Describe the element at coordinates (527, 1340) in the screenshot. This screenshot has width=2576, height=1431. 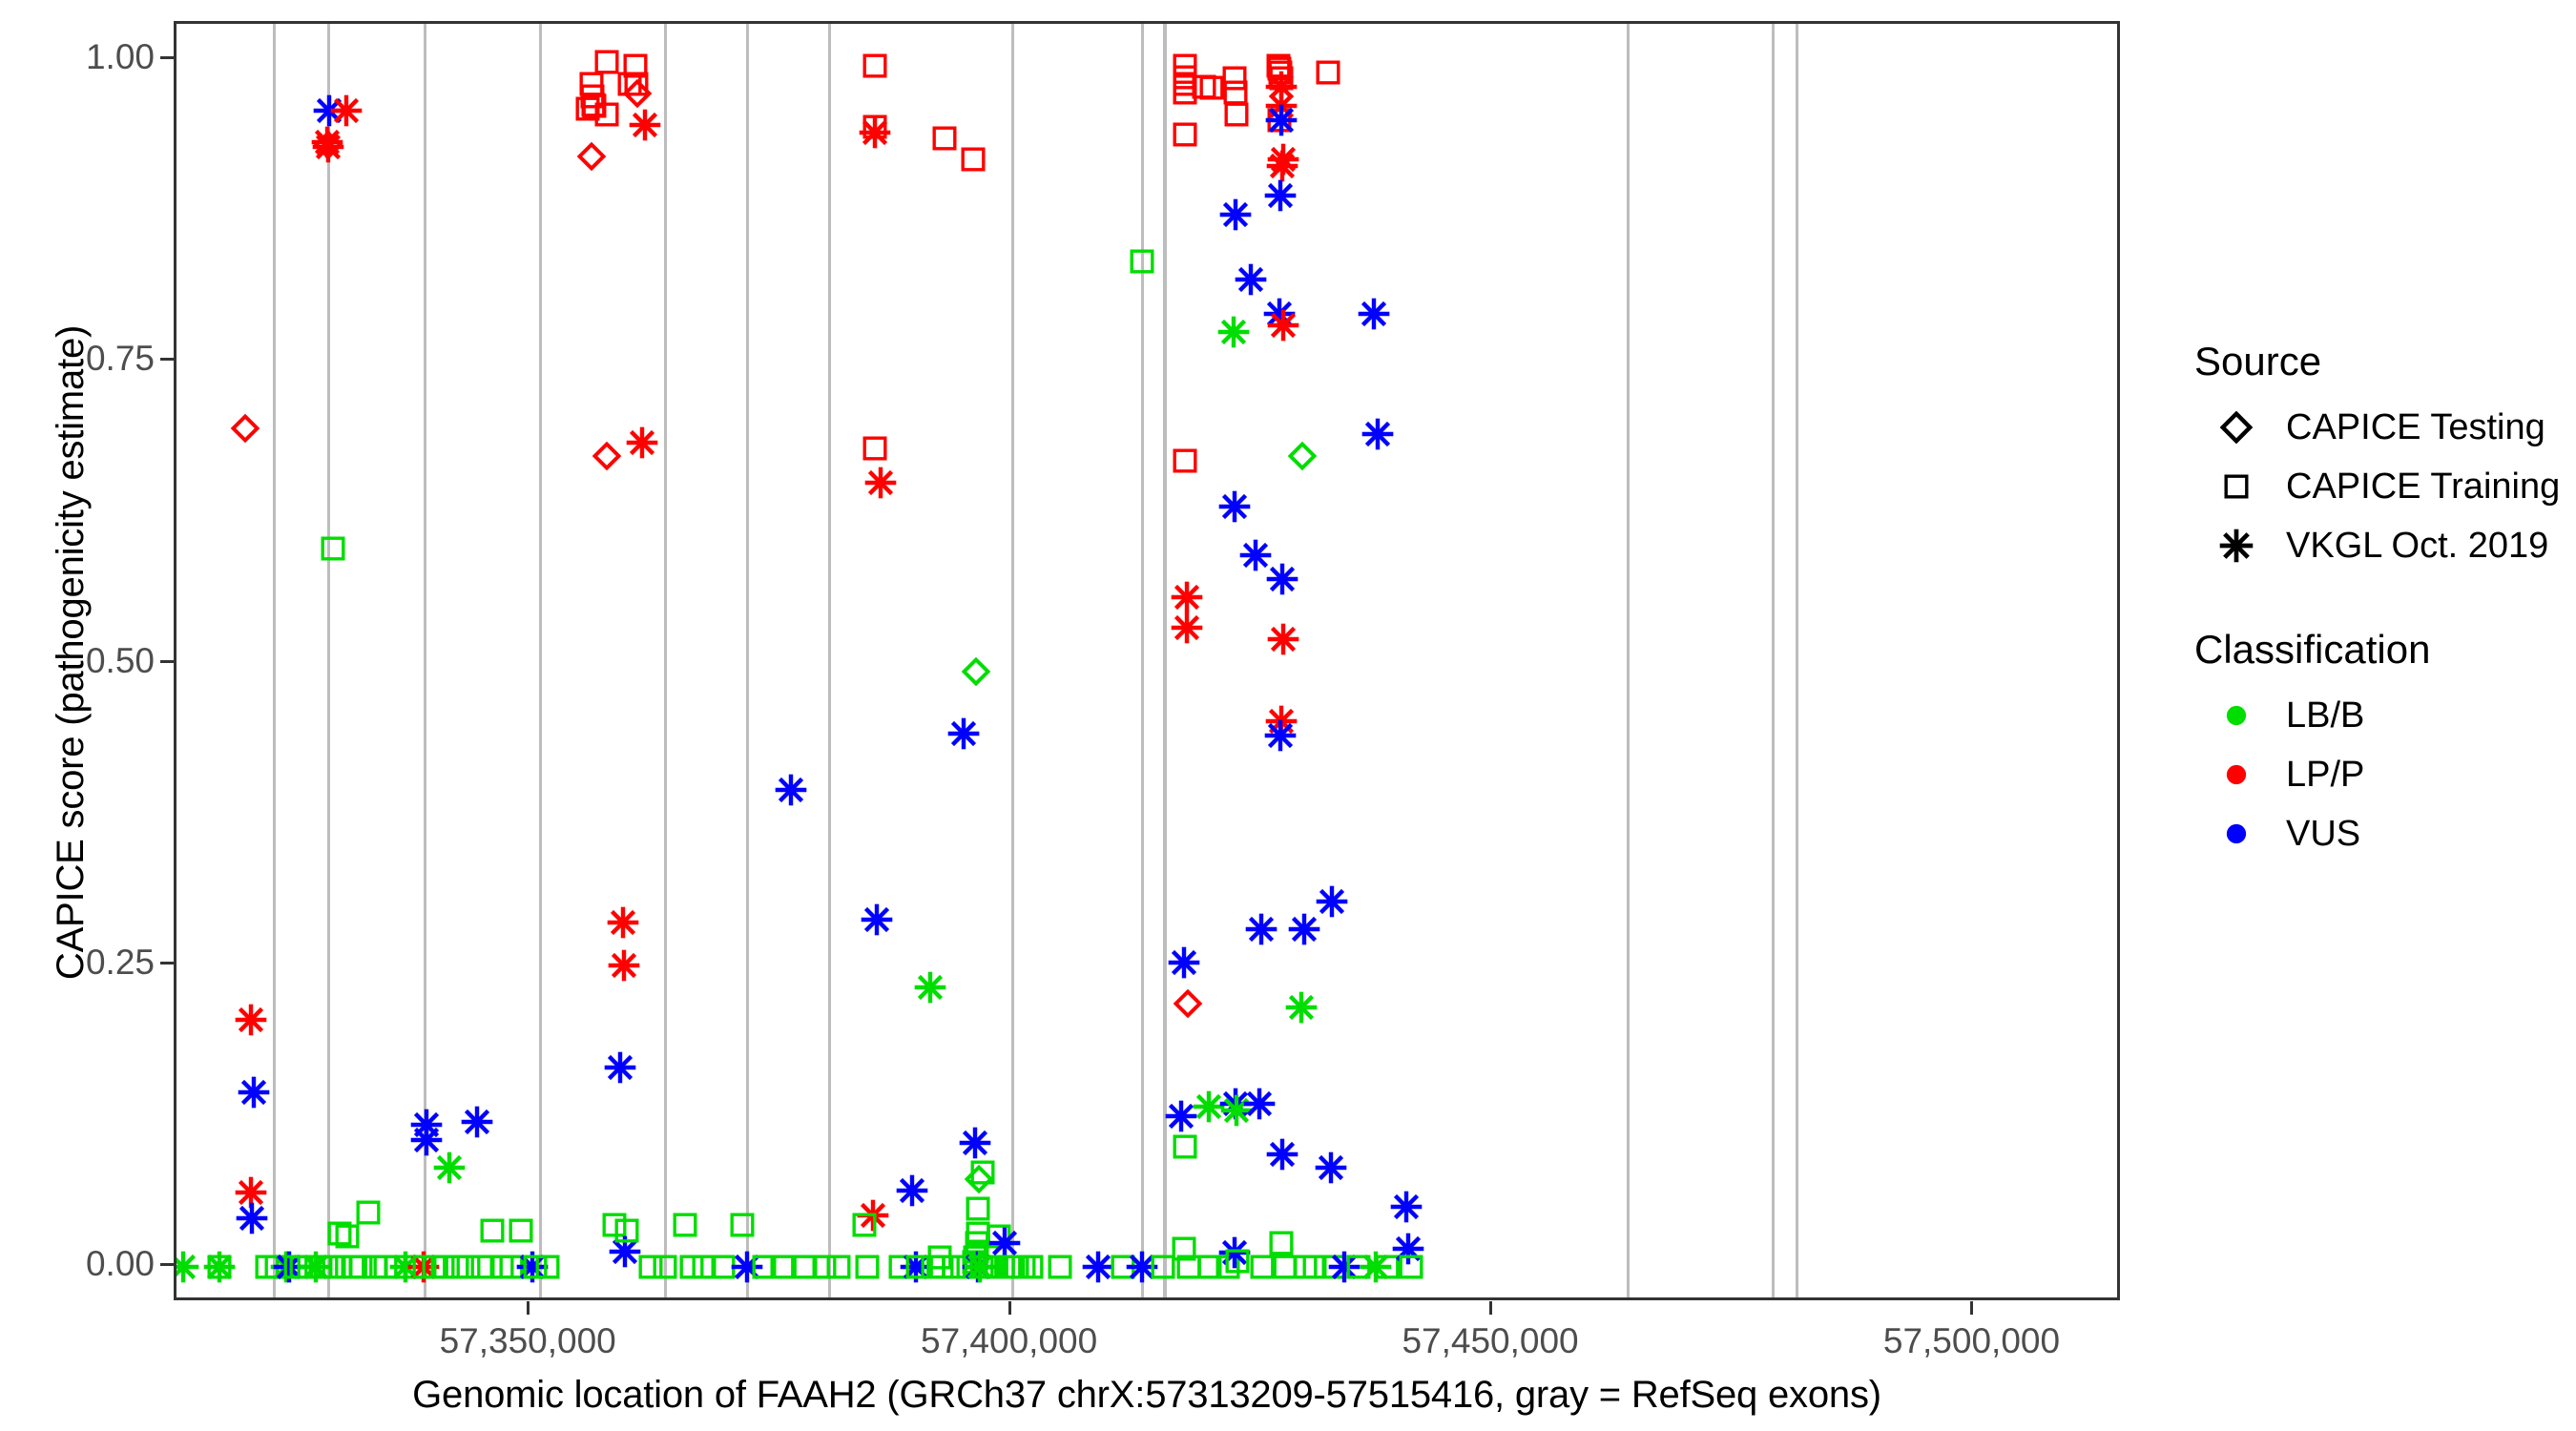
I see `x-tick-label: 57,350,000` at that location.